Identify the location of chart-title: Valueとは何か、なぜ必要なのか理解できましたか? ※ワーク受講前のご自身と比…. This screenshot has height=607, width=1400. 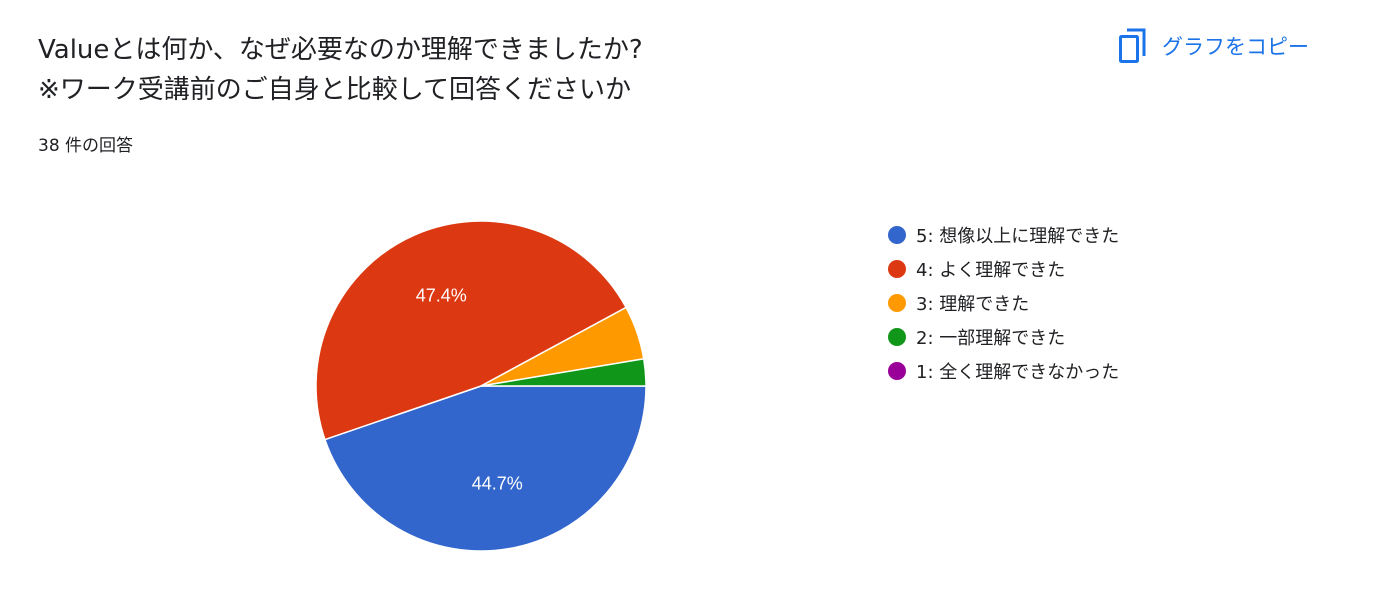
(340, 70).